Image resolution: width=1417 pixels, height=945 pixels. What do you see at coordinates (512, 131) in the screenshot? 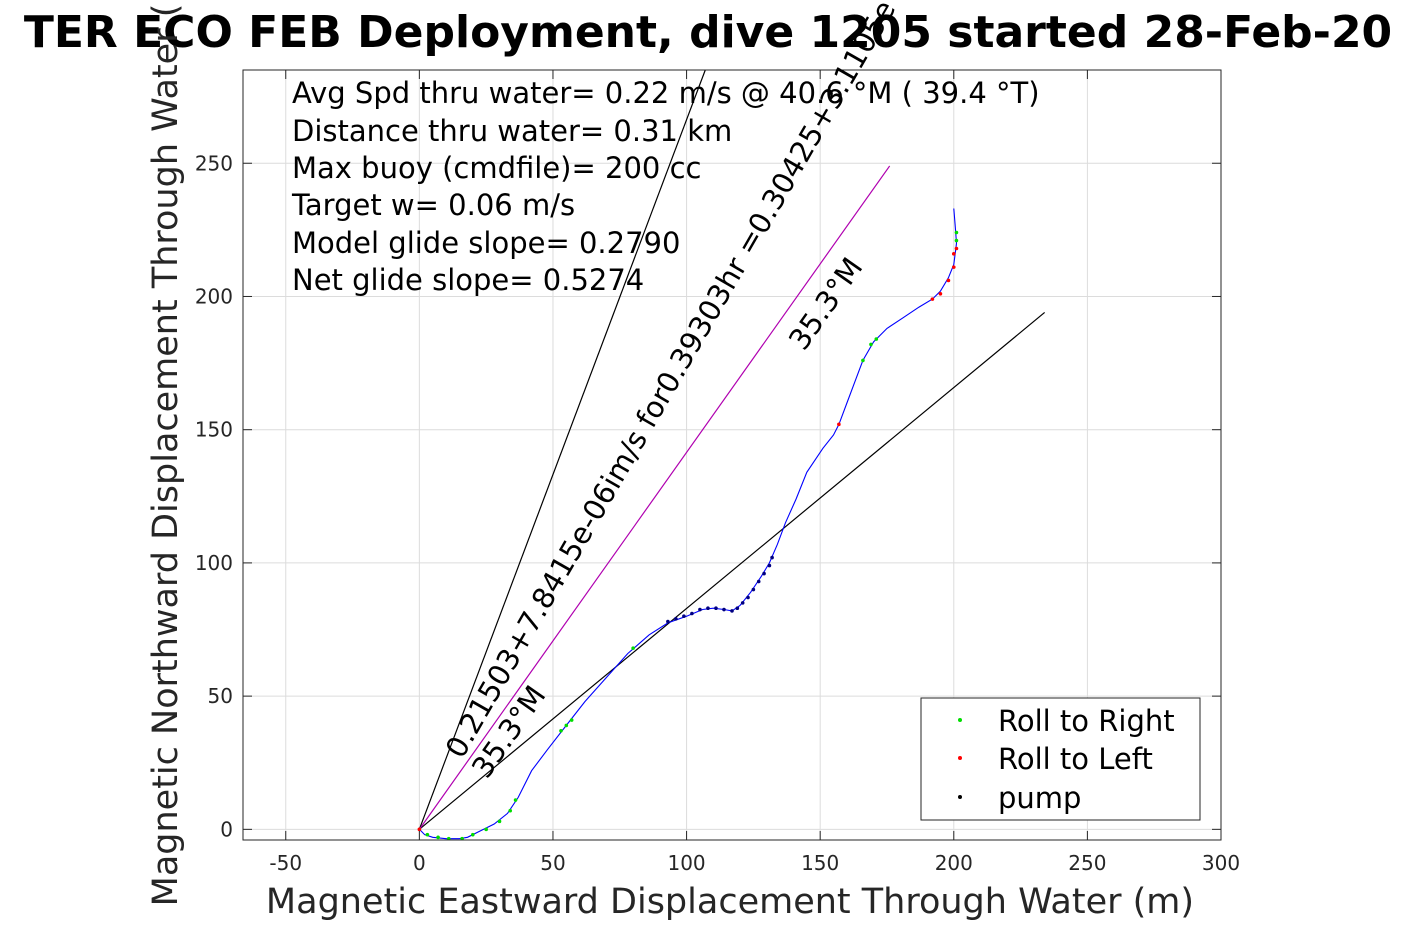
I see `info-distance: Distance thru water= 0.31 km` at bounding box center [512, 131].